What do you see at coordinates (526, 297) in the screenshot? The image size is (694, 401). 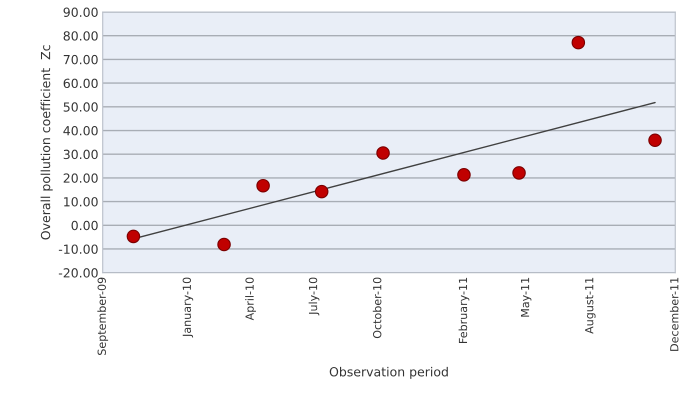 I see `x-tick-label: May-11` at bounding box center [526, 297].